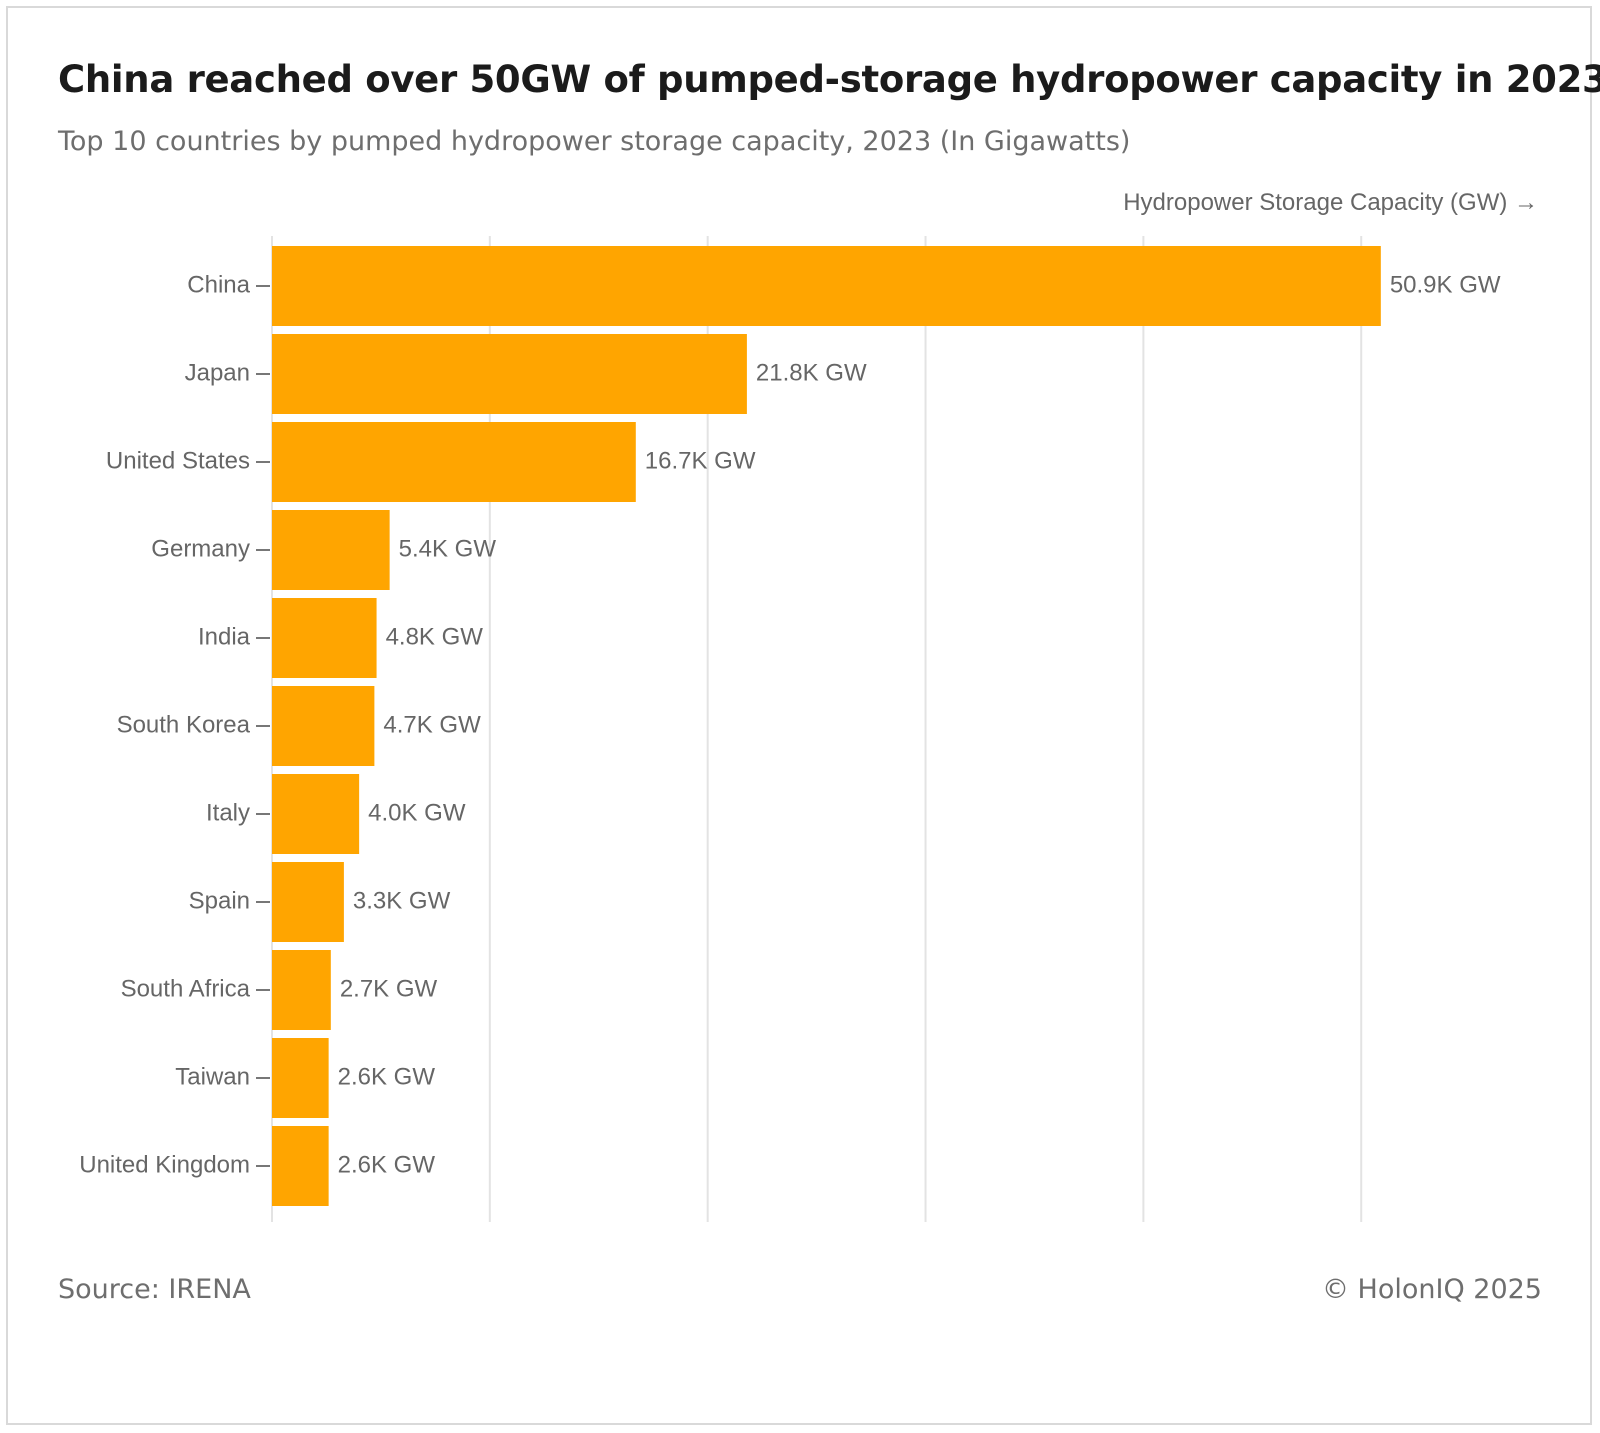 This screenshot has width=1600, height=1433. What do you see at coordinates (509, 374) in the screenshot?
I see `bar-japan` at bounding box center [509, 374].